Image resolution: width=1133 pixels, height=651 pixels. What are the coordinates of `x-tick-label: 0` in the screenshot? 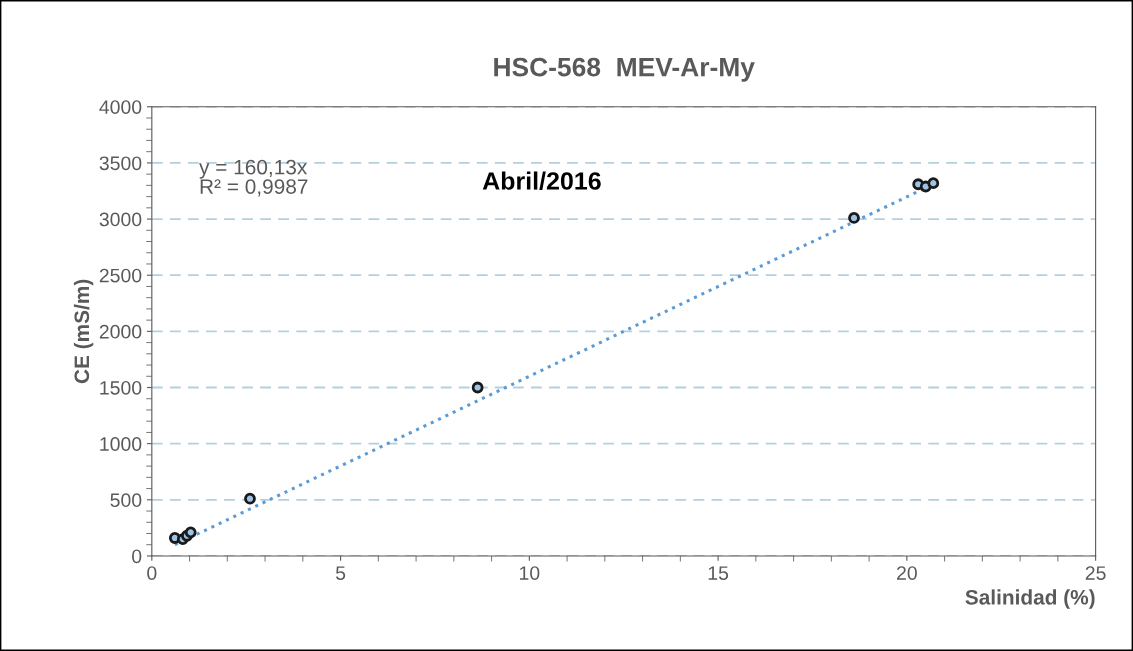 It's located at (152, 573).